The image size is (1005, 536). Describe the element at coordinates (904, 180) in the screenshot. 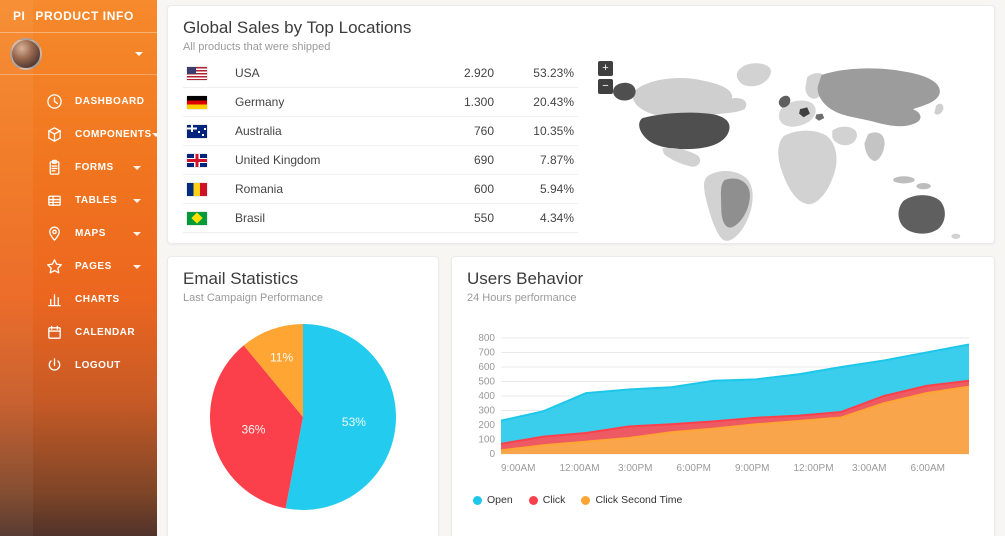

I see `map-region-indonesia` at that location.